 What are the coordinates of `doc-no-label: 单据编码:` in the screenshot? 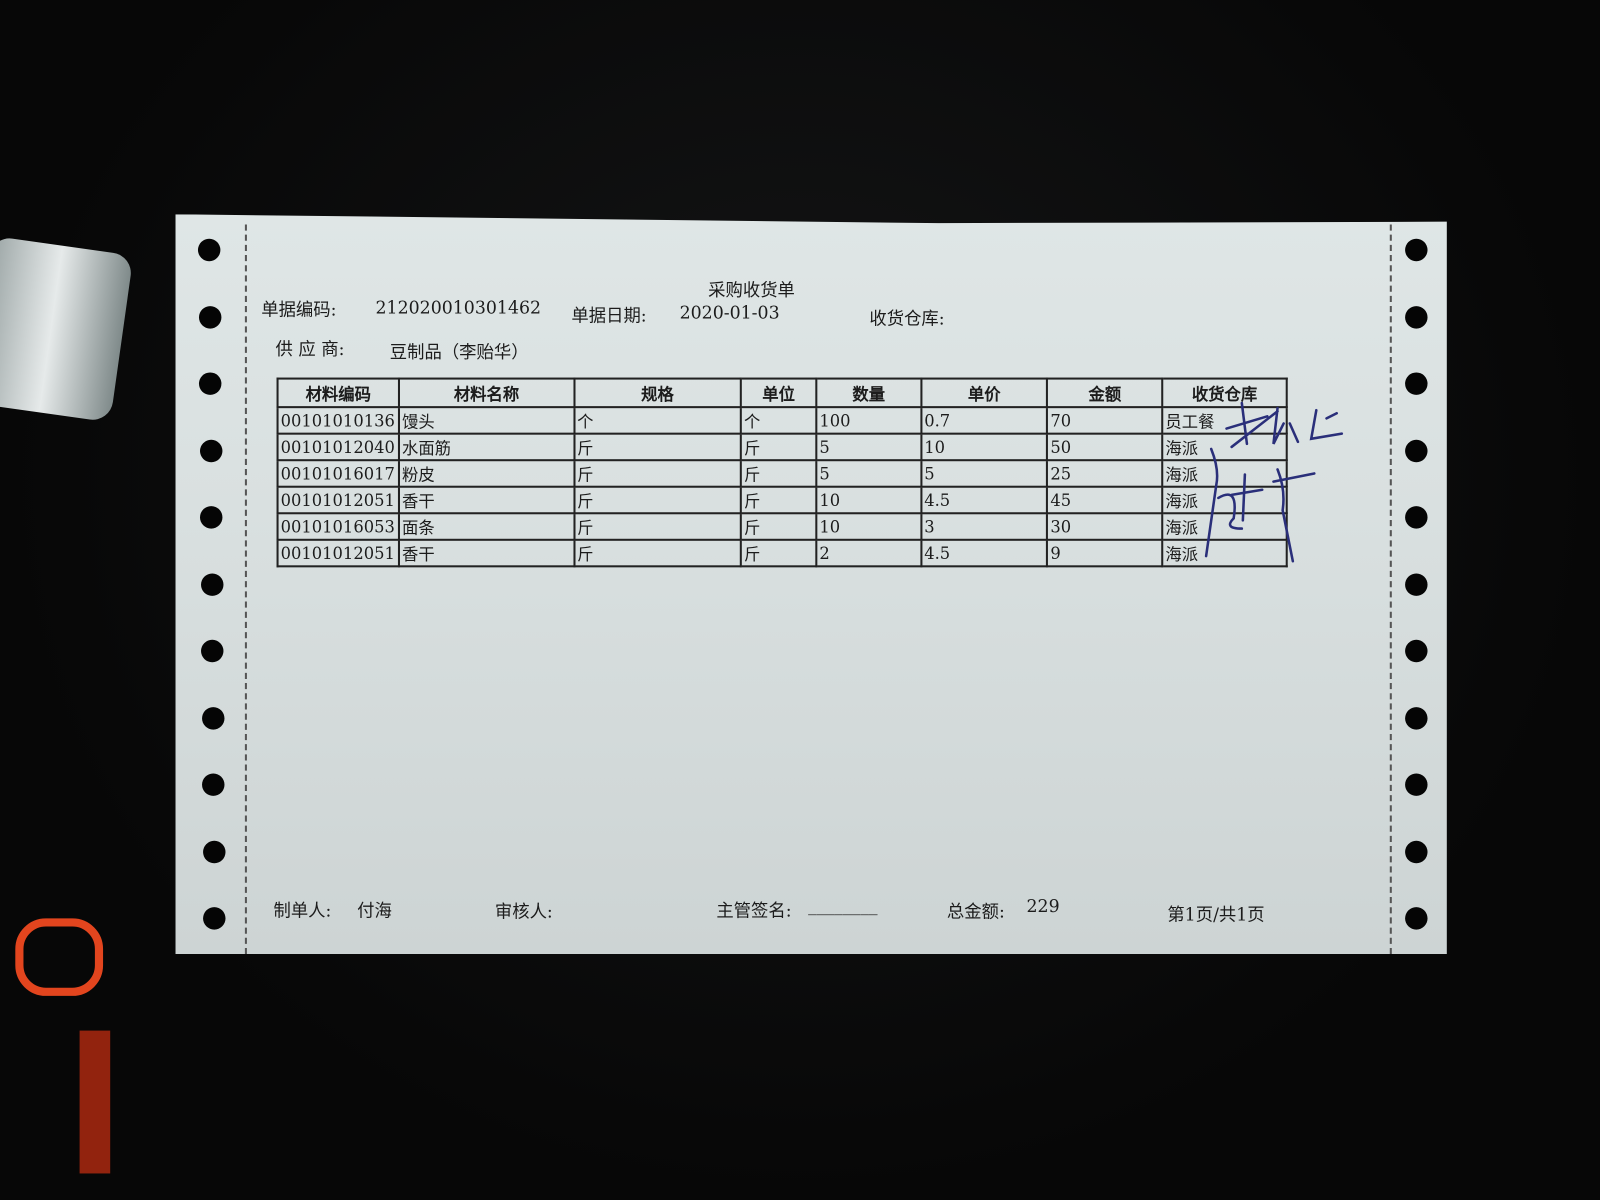 It's located at (299, 310).